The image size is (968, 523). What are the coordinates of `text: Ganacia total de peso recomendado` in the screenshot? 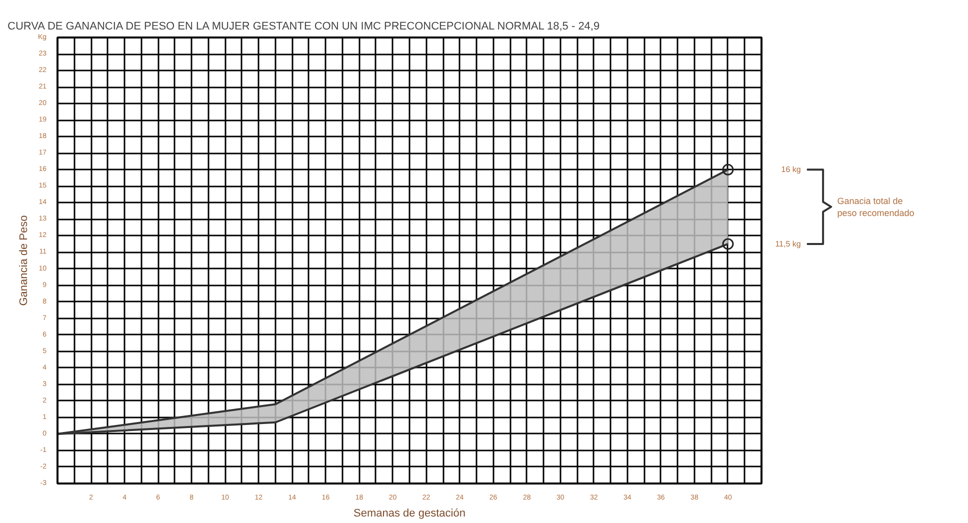 It's located at (875, 207).